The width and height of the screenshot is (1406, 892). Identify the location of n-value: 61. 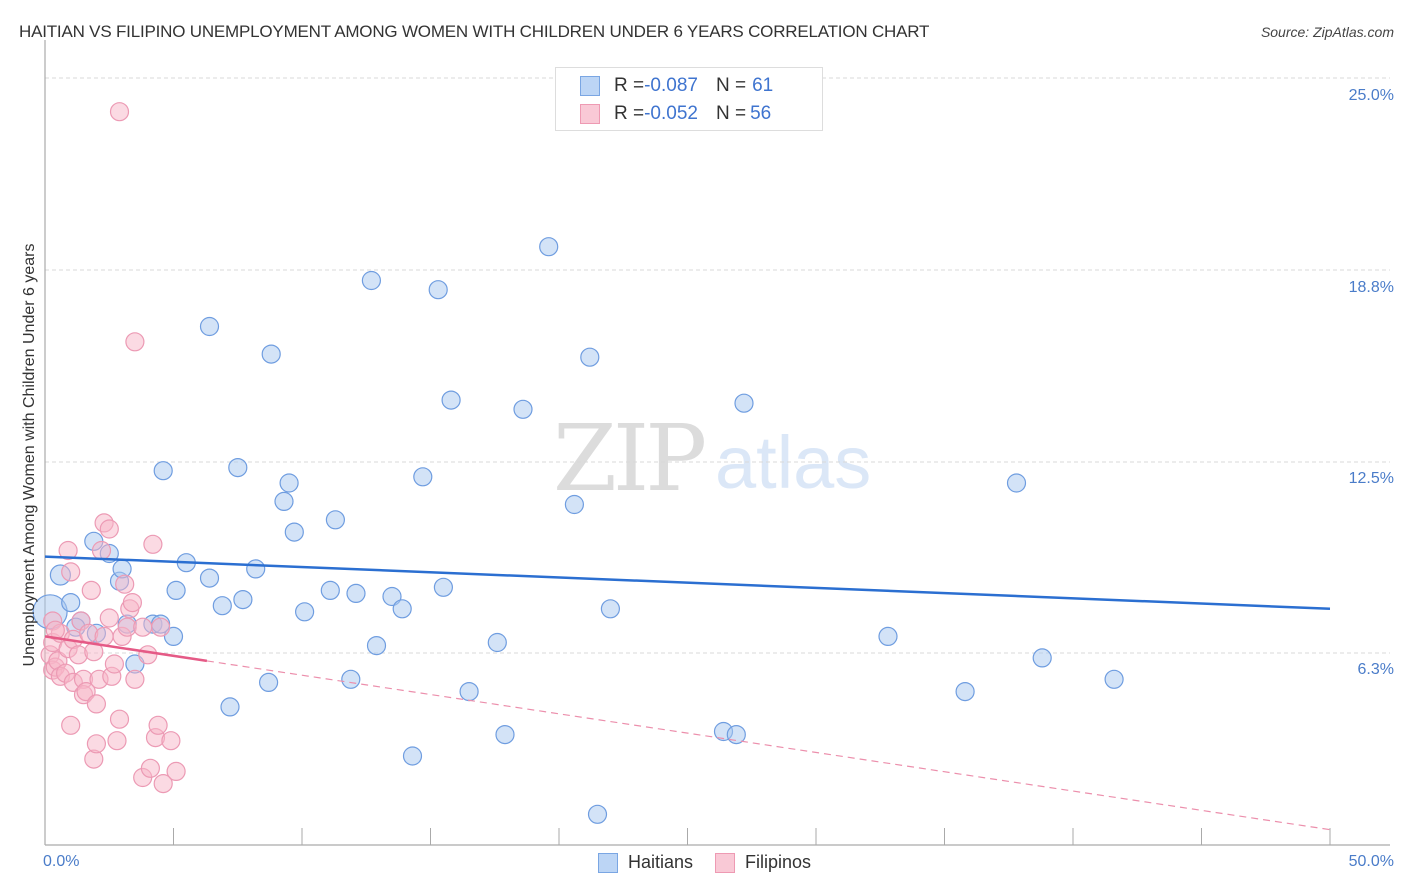
(763, 85).